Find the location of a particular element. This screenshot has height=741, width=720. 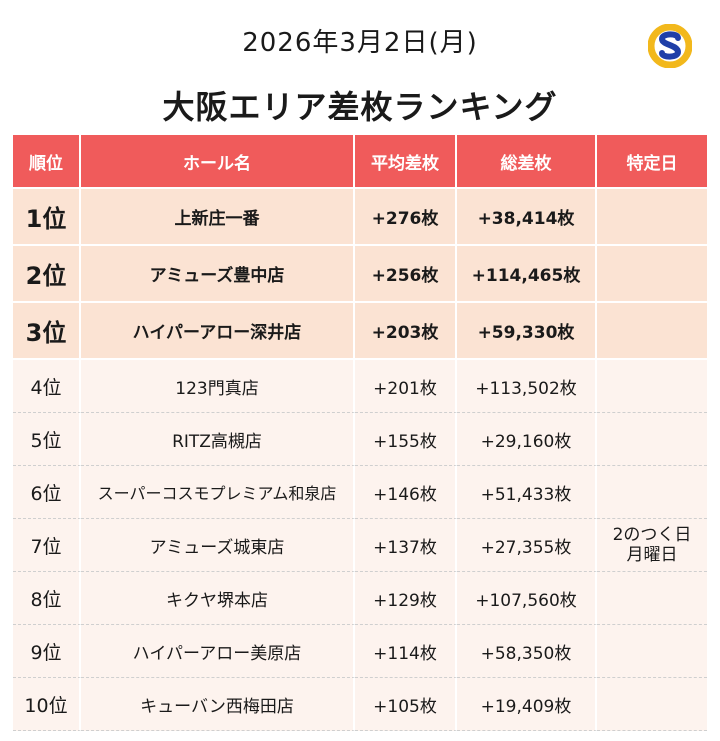

rank-cell: 9位 is located at coordinates (47, 651).